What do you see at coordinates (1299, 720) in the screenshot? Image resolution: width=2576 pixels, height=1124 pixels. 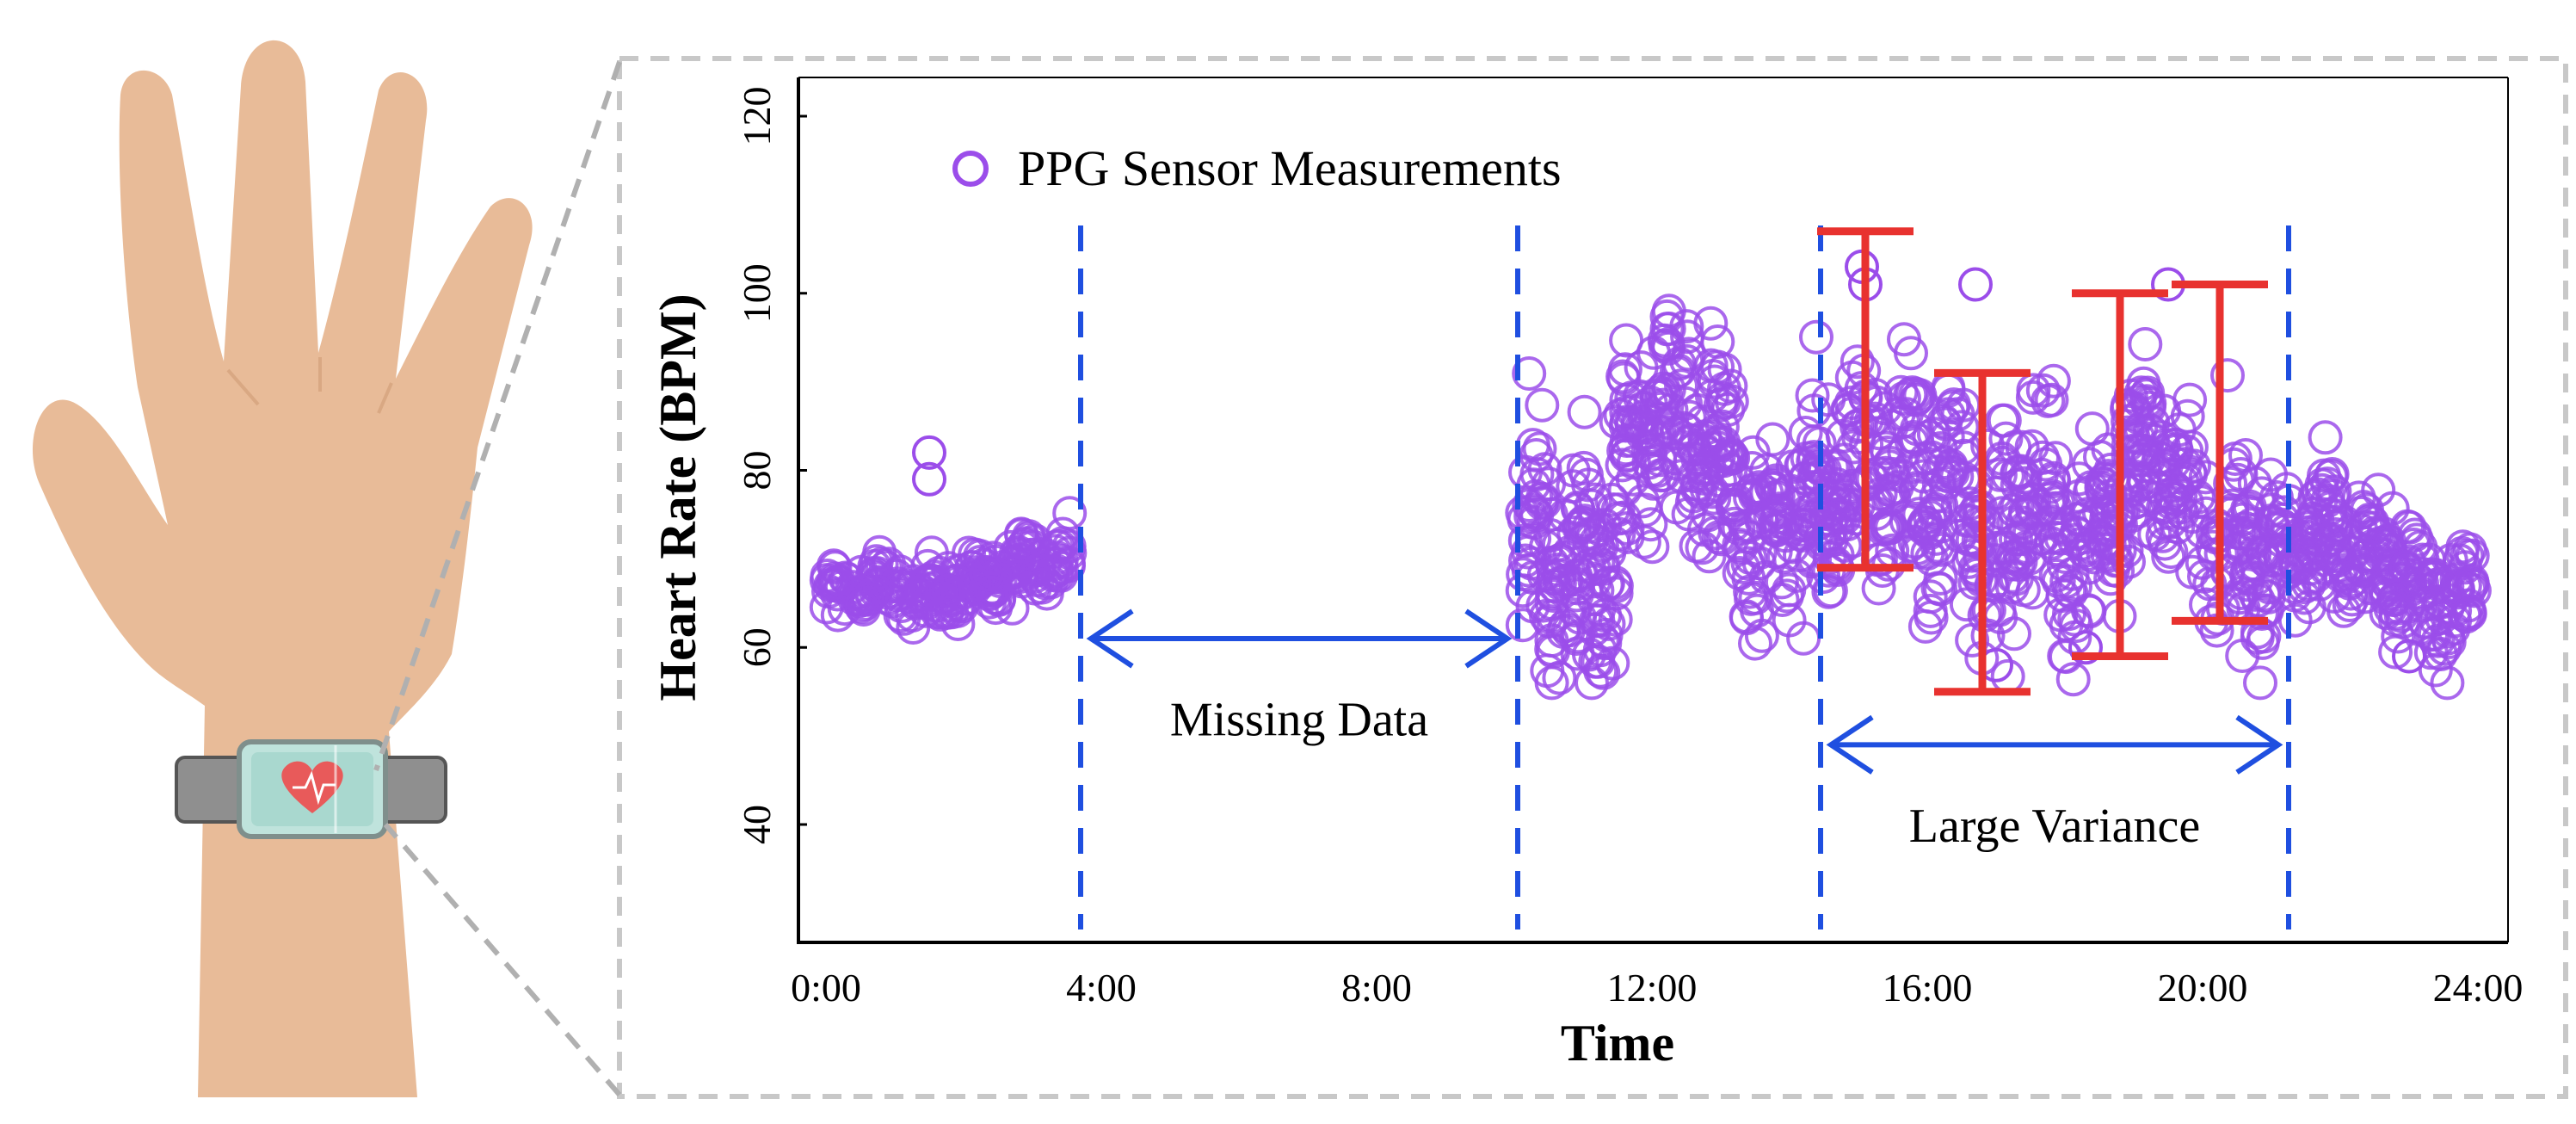 I see `annotation-label: Missing Data` at bounding box center [1299, 720].